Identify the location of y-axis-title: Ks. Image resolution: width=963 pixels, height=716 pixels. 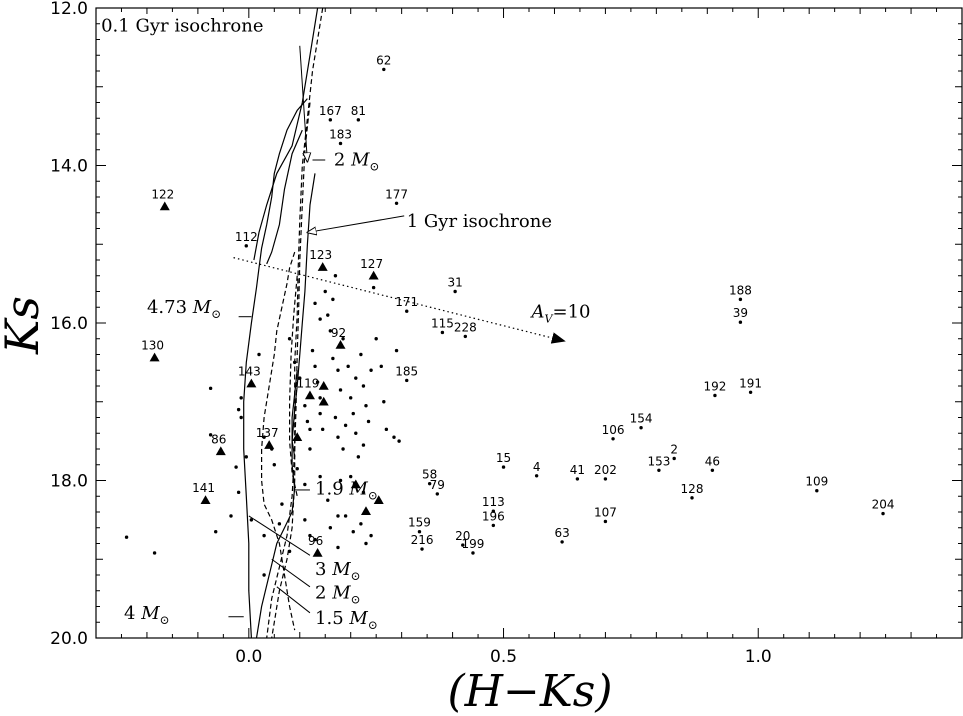
(24, 325).